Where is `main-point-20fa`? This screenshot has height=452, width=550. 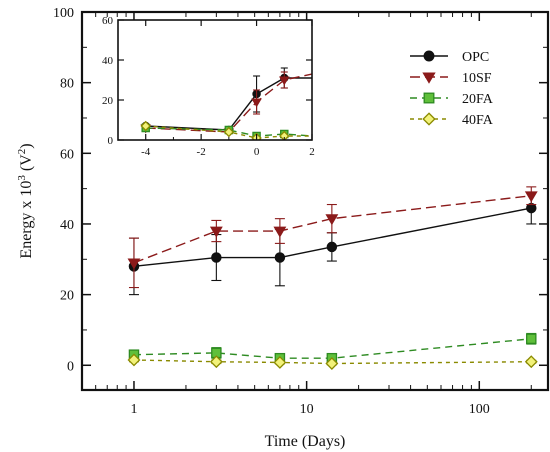 main-point-20fa is located at coordinates (531, 339).